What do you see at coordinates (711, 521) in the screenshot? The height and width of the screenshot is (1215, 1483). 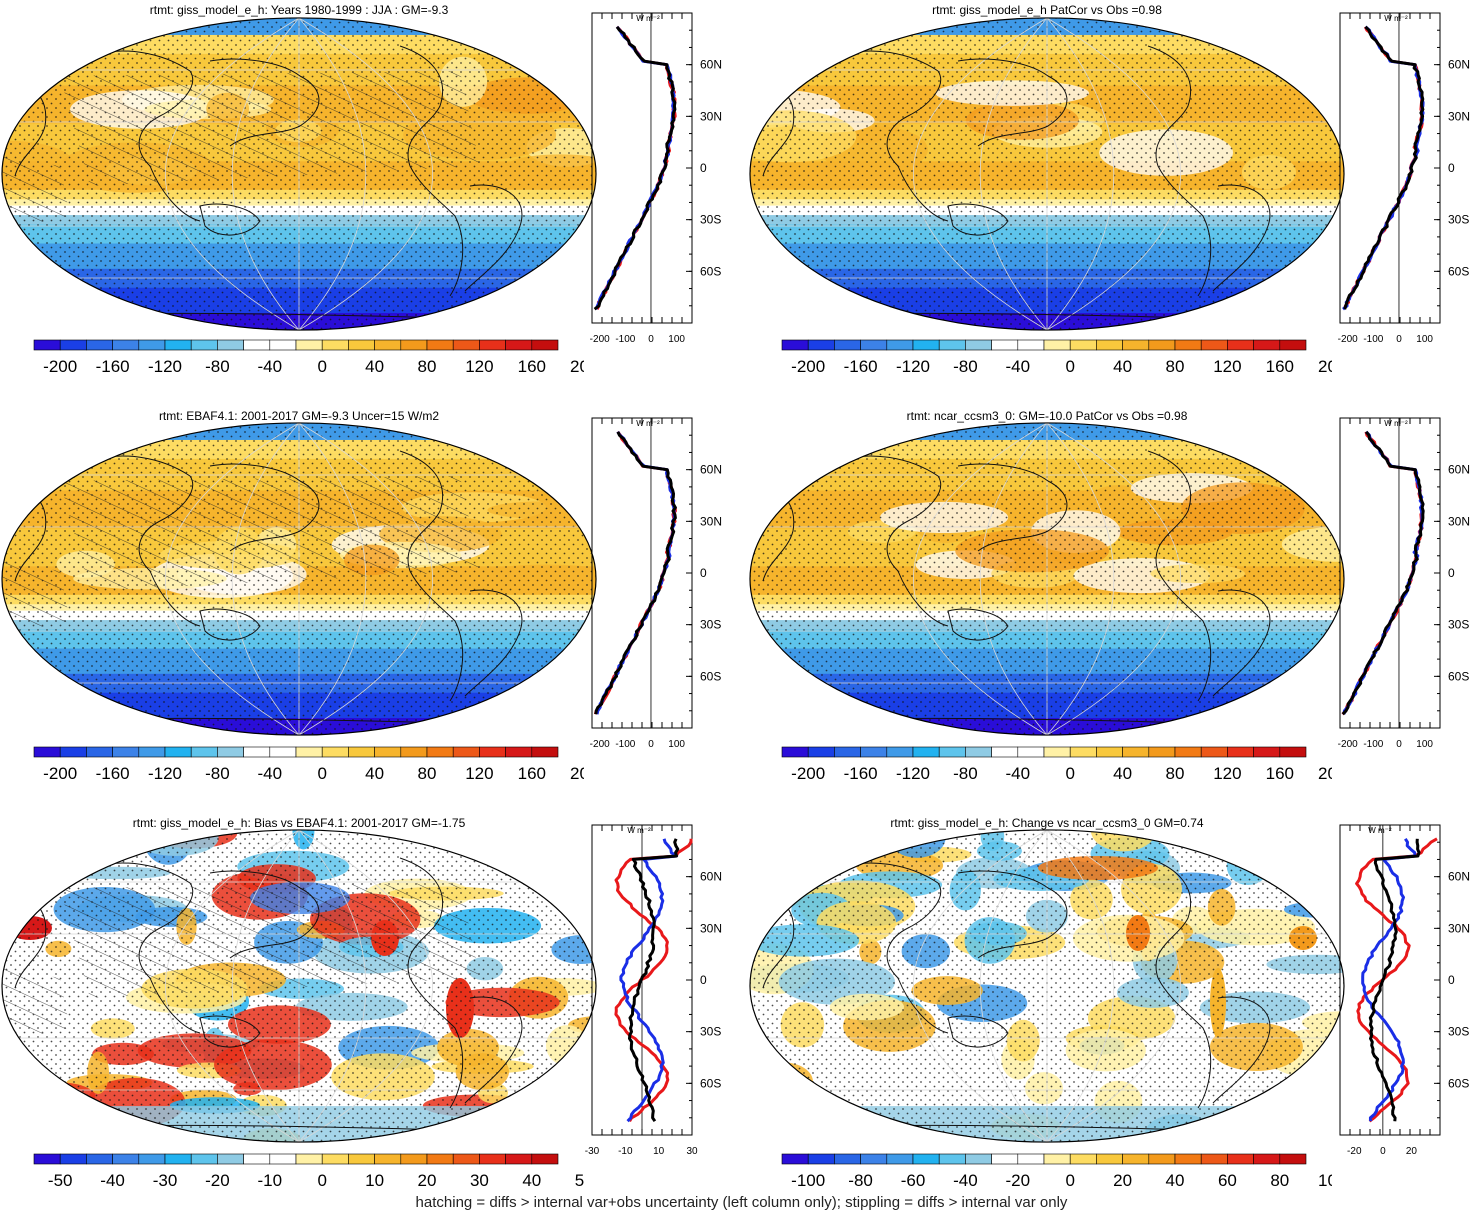 I see `profile-lat-label: 30N` at bounding box center [711, 521].